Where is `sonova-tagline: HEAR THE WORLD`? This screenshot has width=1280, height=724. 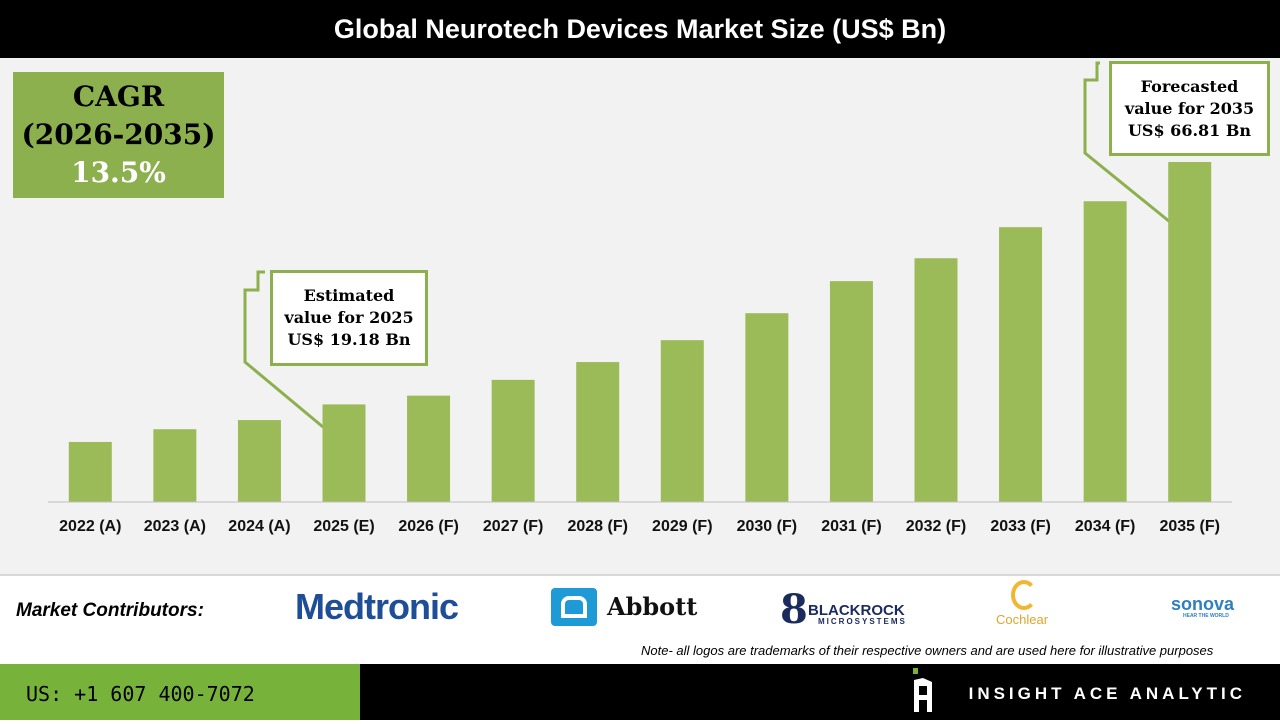
sonova-tagline: HEAR THE WORLD is located at coordinates (1206, 616).